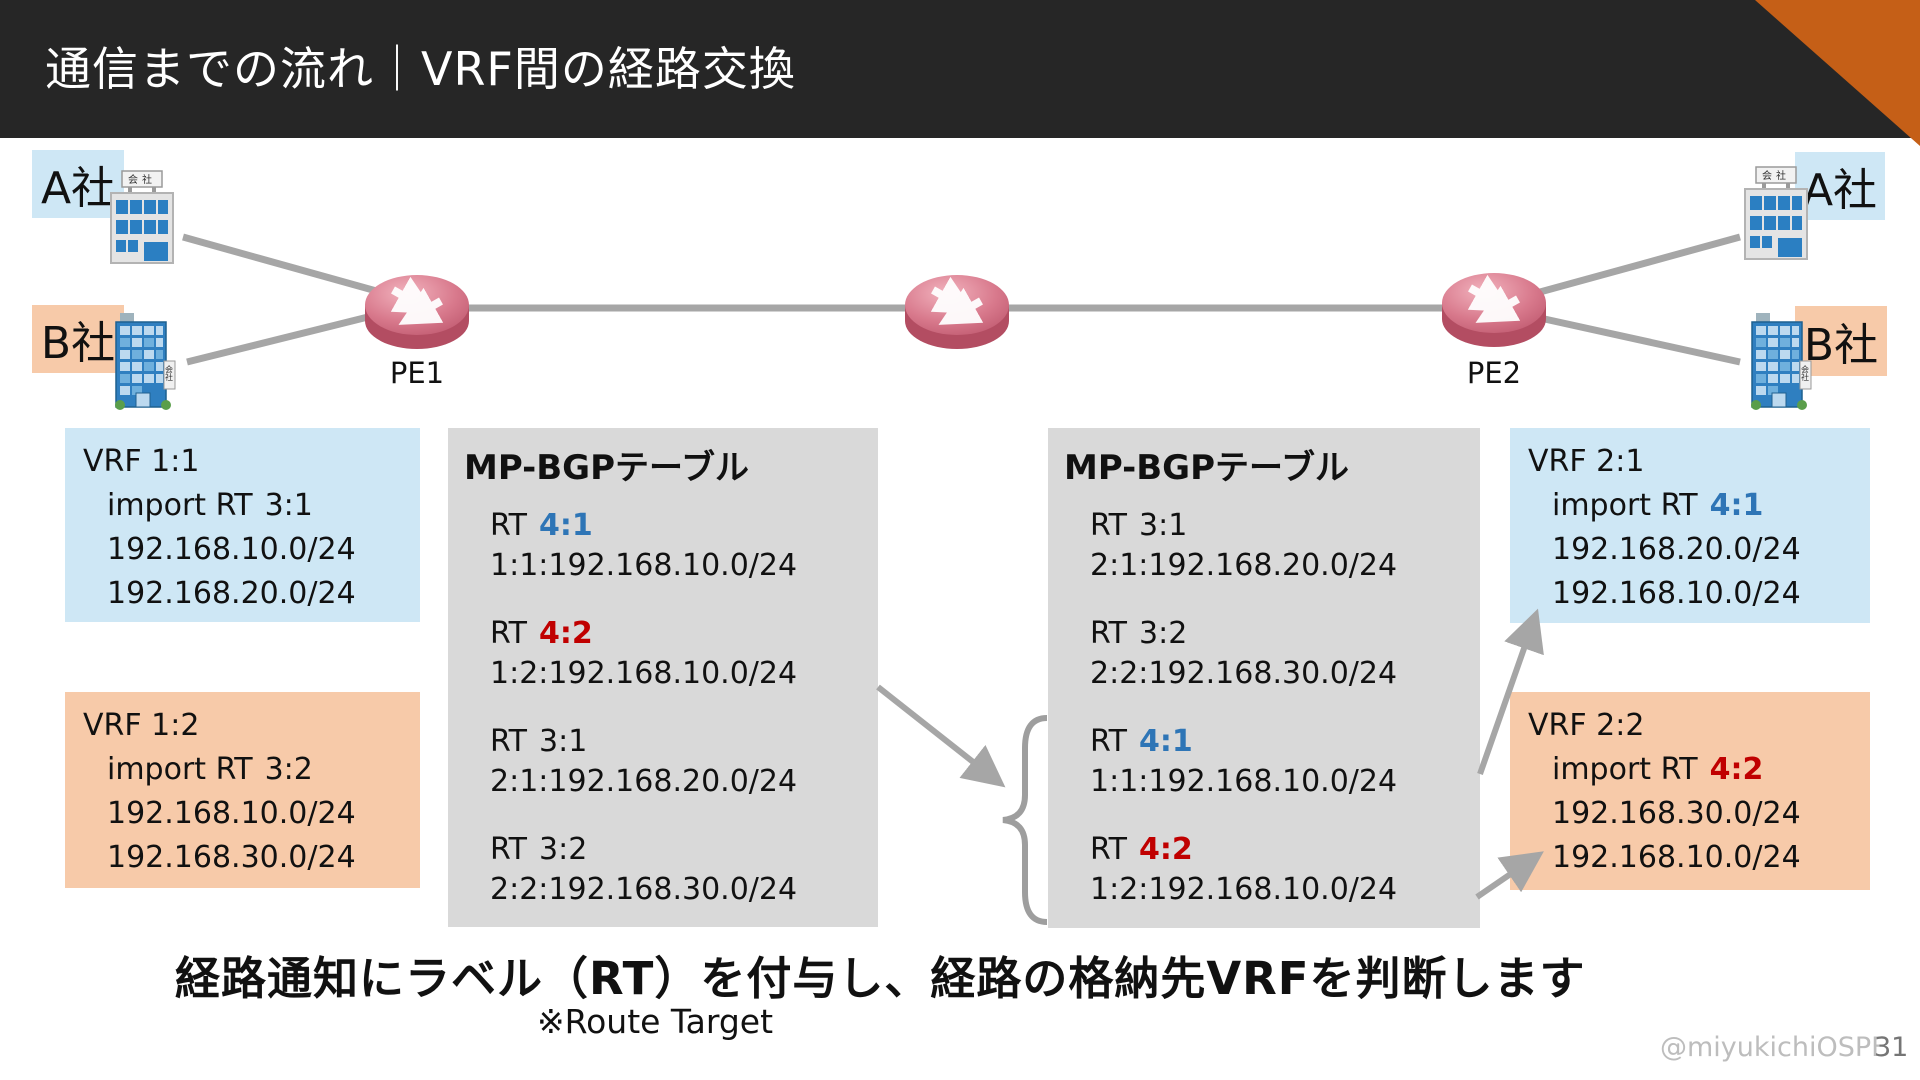  Describe the element at coordinates (231, 857) in the screenshot. I see `vrf-1-2-route-2: 192.168.30.0/24` at that location.